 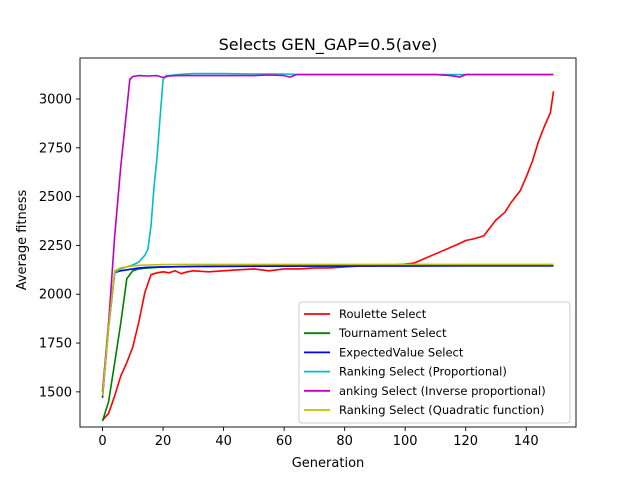 What do you see at coordinates (55, 295) in the screenshot?
I see `y-tick-label: 2000` at bounding box center [55, 295].